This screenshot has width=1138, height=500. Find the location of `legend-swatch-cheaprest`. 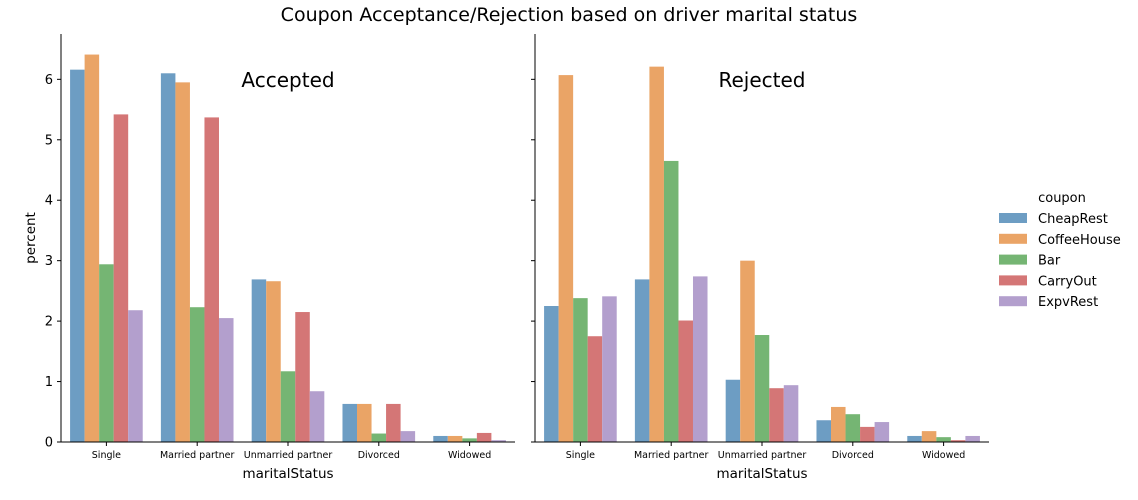

legend-swatch-cheaprest is located at coordinates (1013, 218).